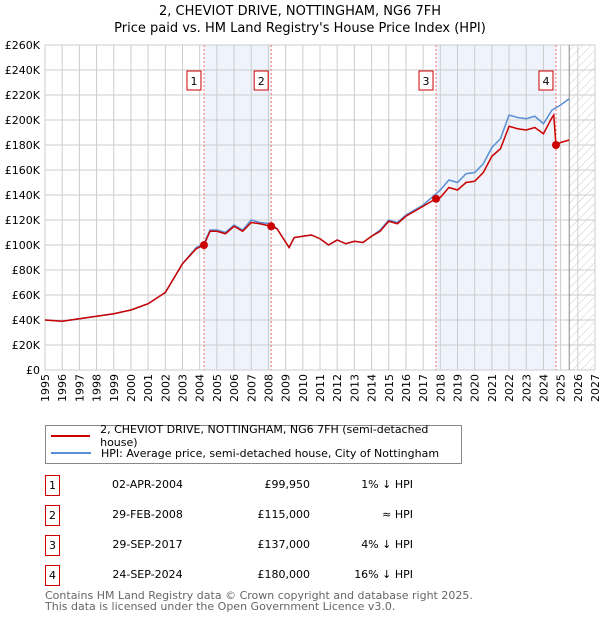  I want to click on sale-hpi: ≈ HPI, so click(397, 514).